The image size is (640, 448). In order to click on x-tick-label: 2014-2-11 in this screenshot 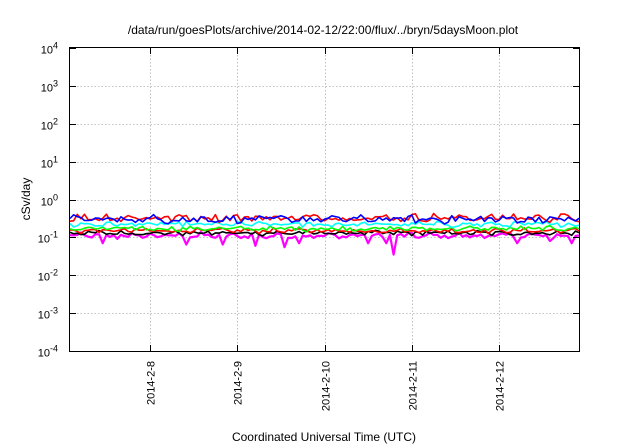, I will do `click(414, 385)`.